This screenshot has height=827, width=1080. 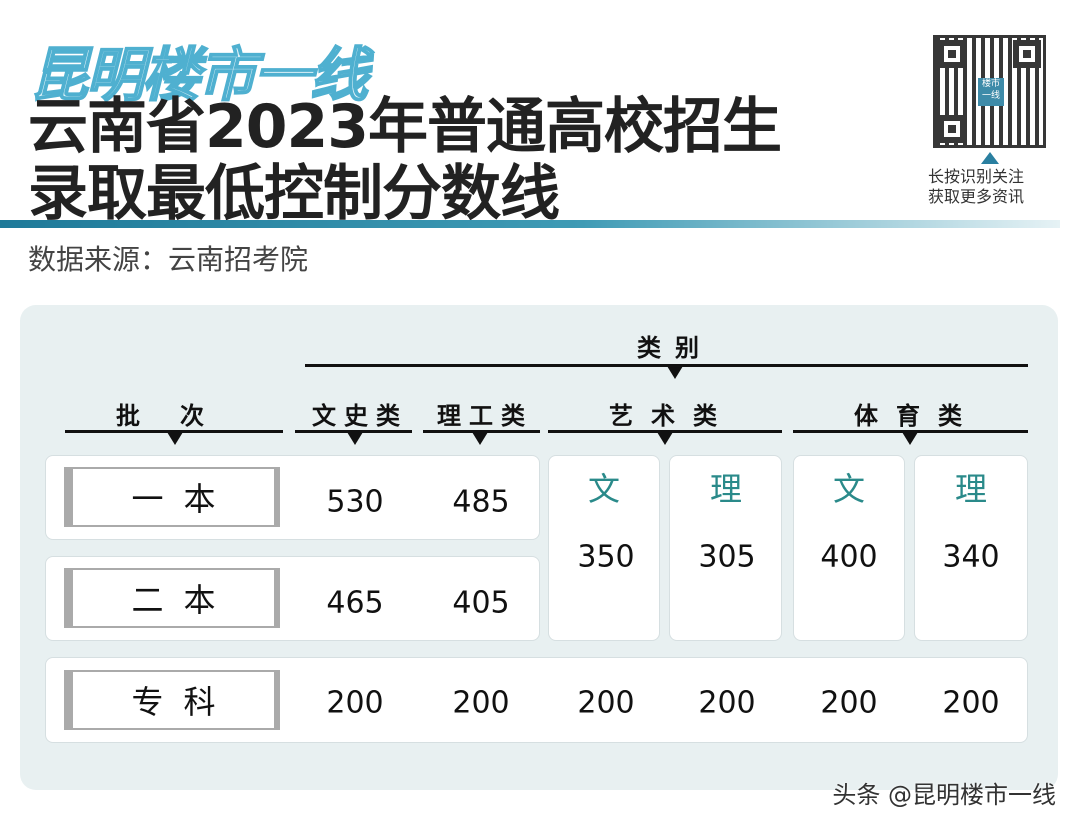 I want to click on score: 305, so click(x=727, y=557).